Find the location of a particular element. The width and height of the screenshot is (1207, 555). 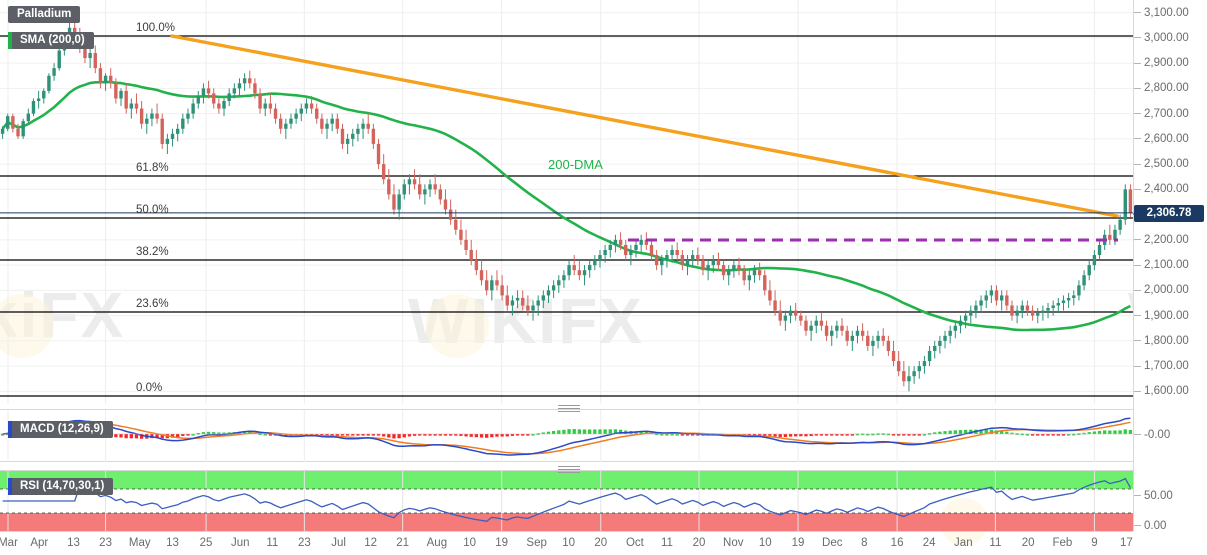

symbol-legend: Palladium is located at coordinates (44, 14).